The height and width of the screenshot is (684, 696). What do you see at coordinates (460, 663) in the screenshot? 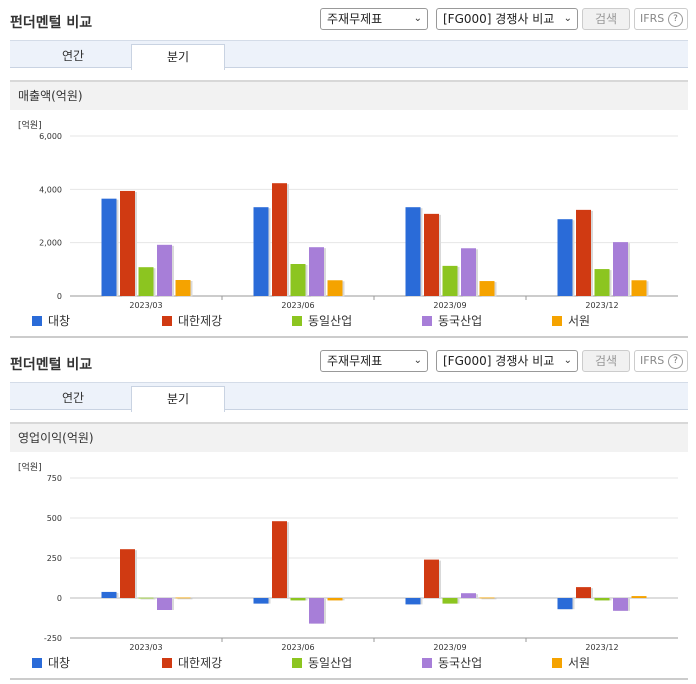
I see `legend-label: 동국산업` at bounding box center [460, 663].